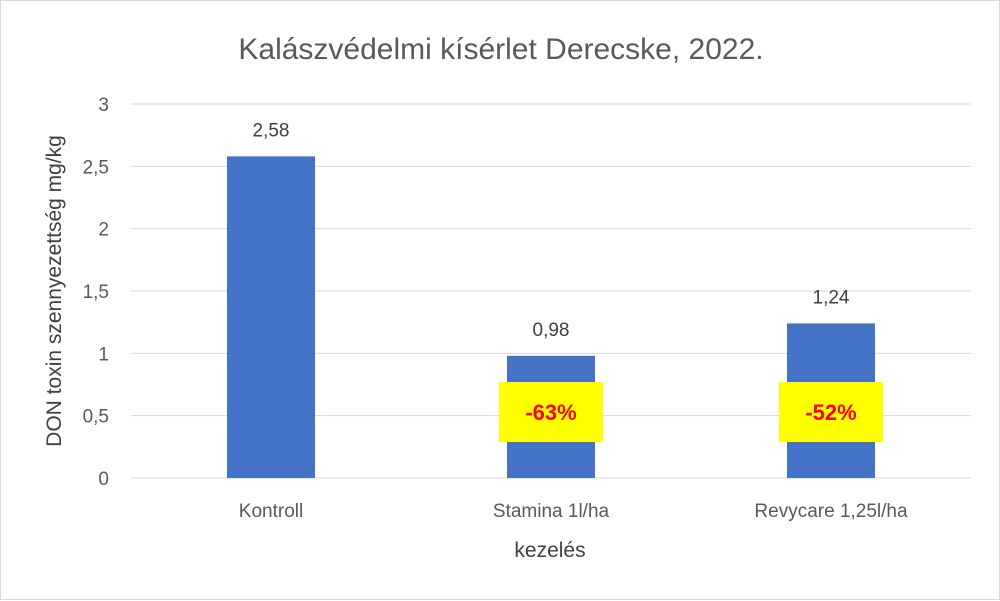 This screenshot has width=1000, height=601. What do you see at coordinates (103, 230) in the screenshot?
I see `y-tick-label: 2` at bounding box center [103, 230].